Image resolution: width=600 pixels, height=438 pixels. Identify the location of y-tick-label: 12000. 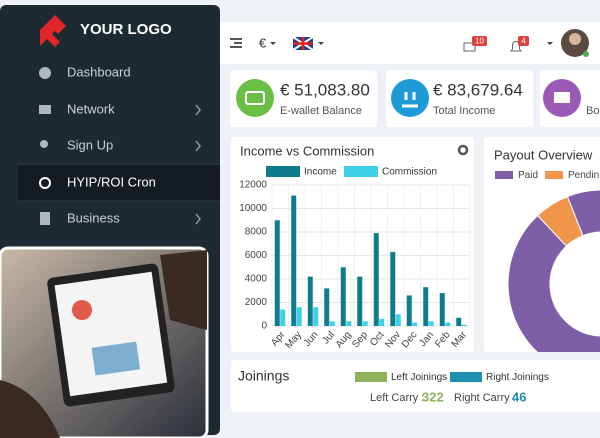
(253, 185).